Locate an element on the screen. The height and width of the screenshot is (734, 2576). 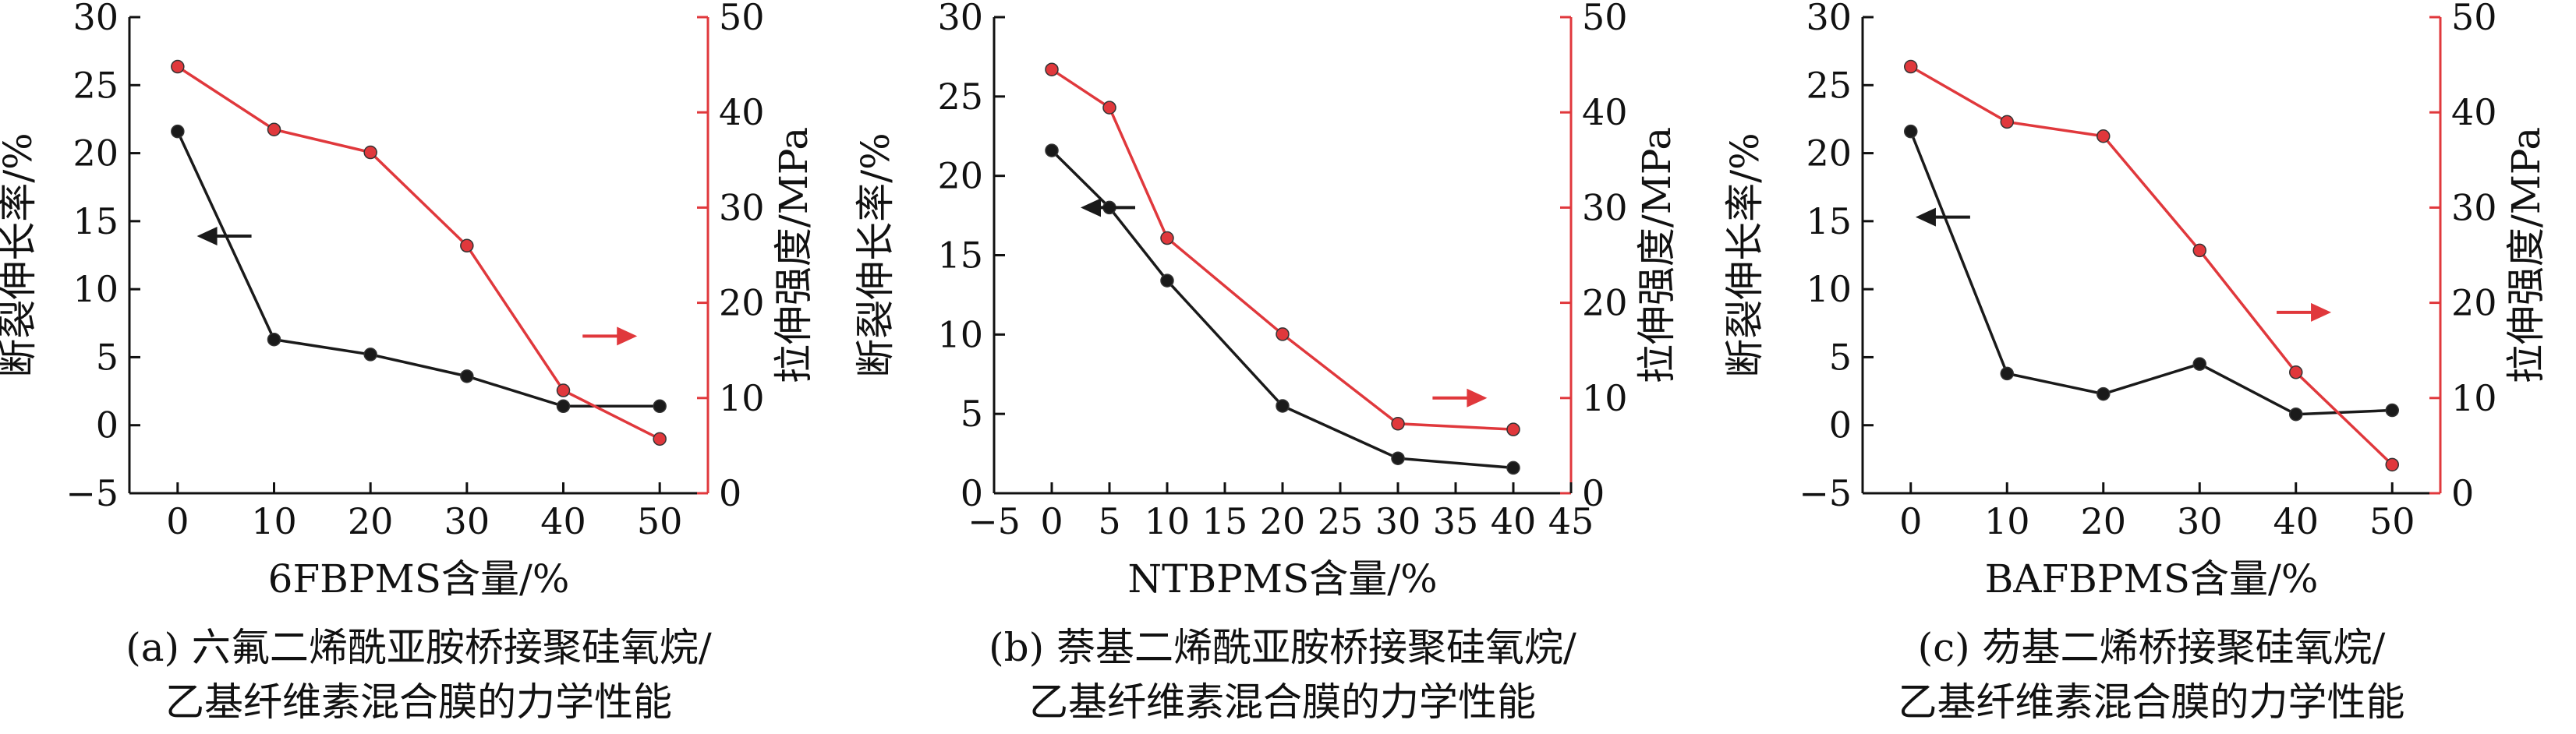
x-tick-label: 15 is located at coordinates (1225, 521).